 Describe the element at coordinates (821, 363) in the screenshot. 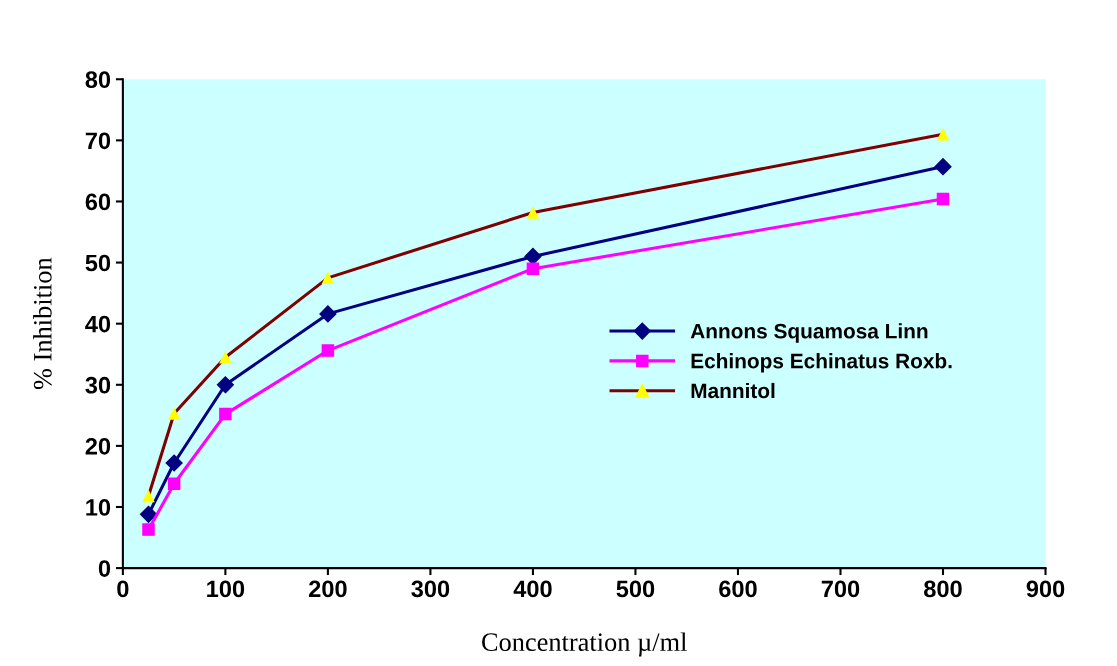

I see `legend-label: Echinops Echinatus Roxb.` at that location.